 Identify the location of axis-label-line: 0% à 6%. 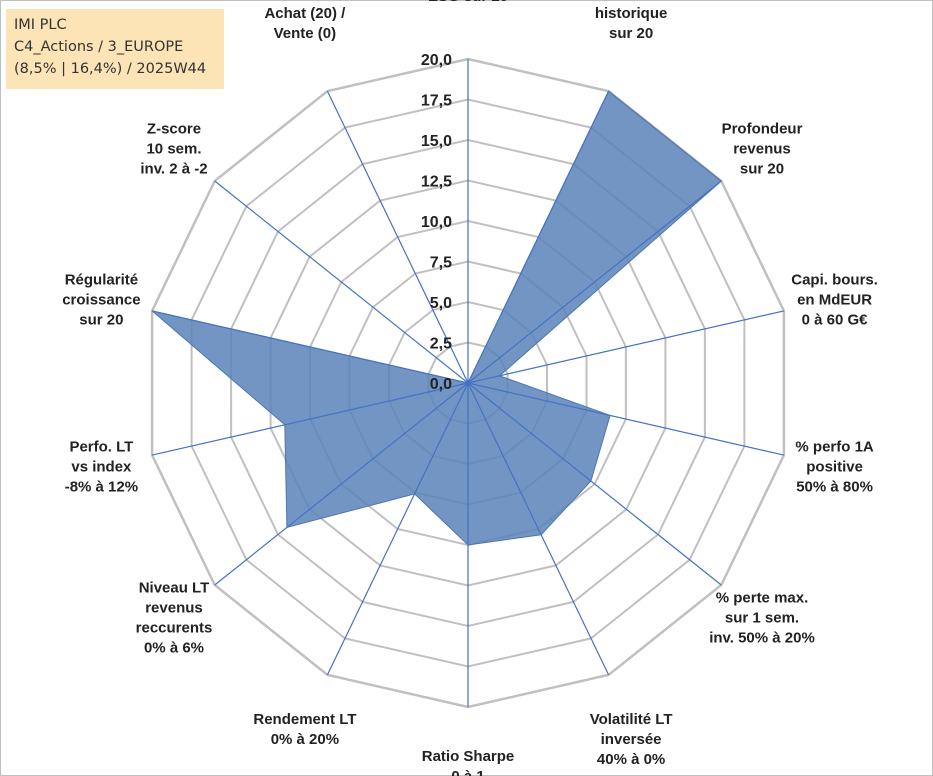
(174, 647).